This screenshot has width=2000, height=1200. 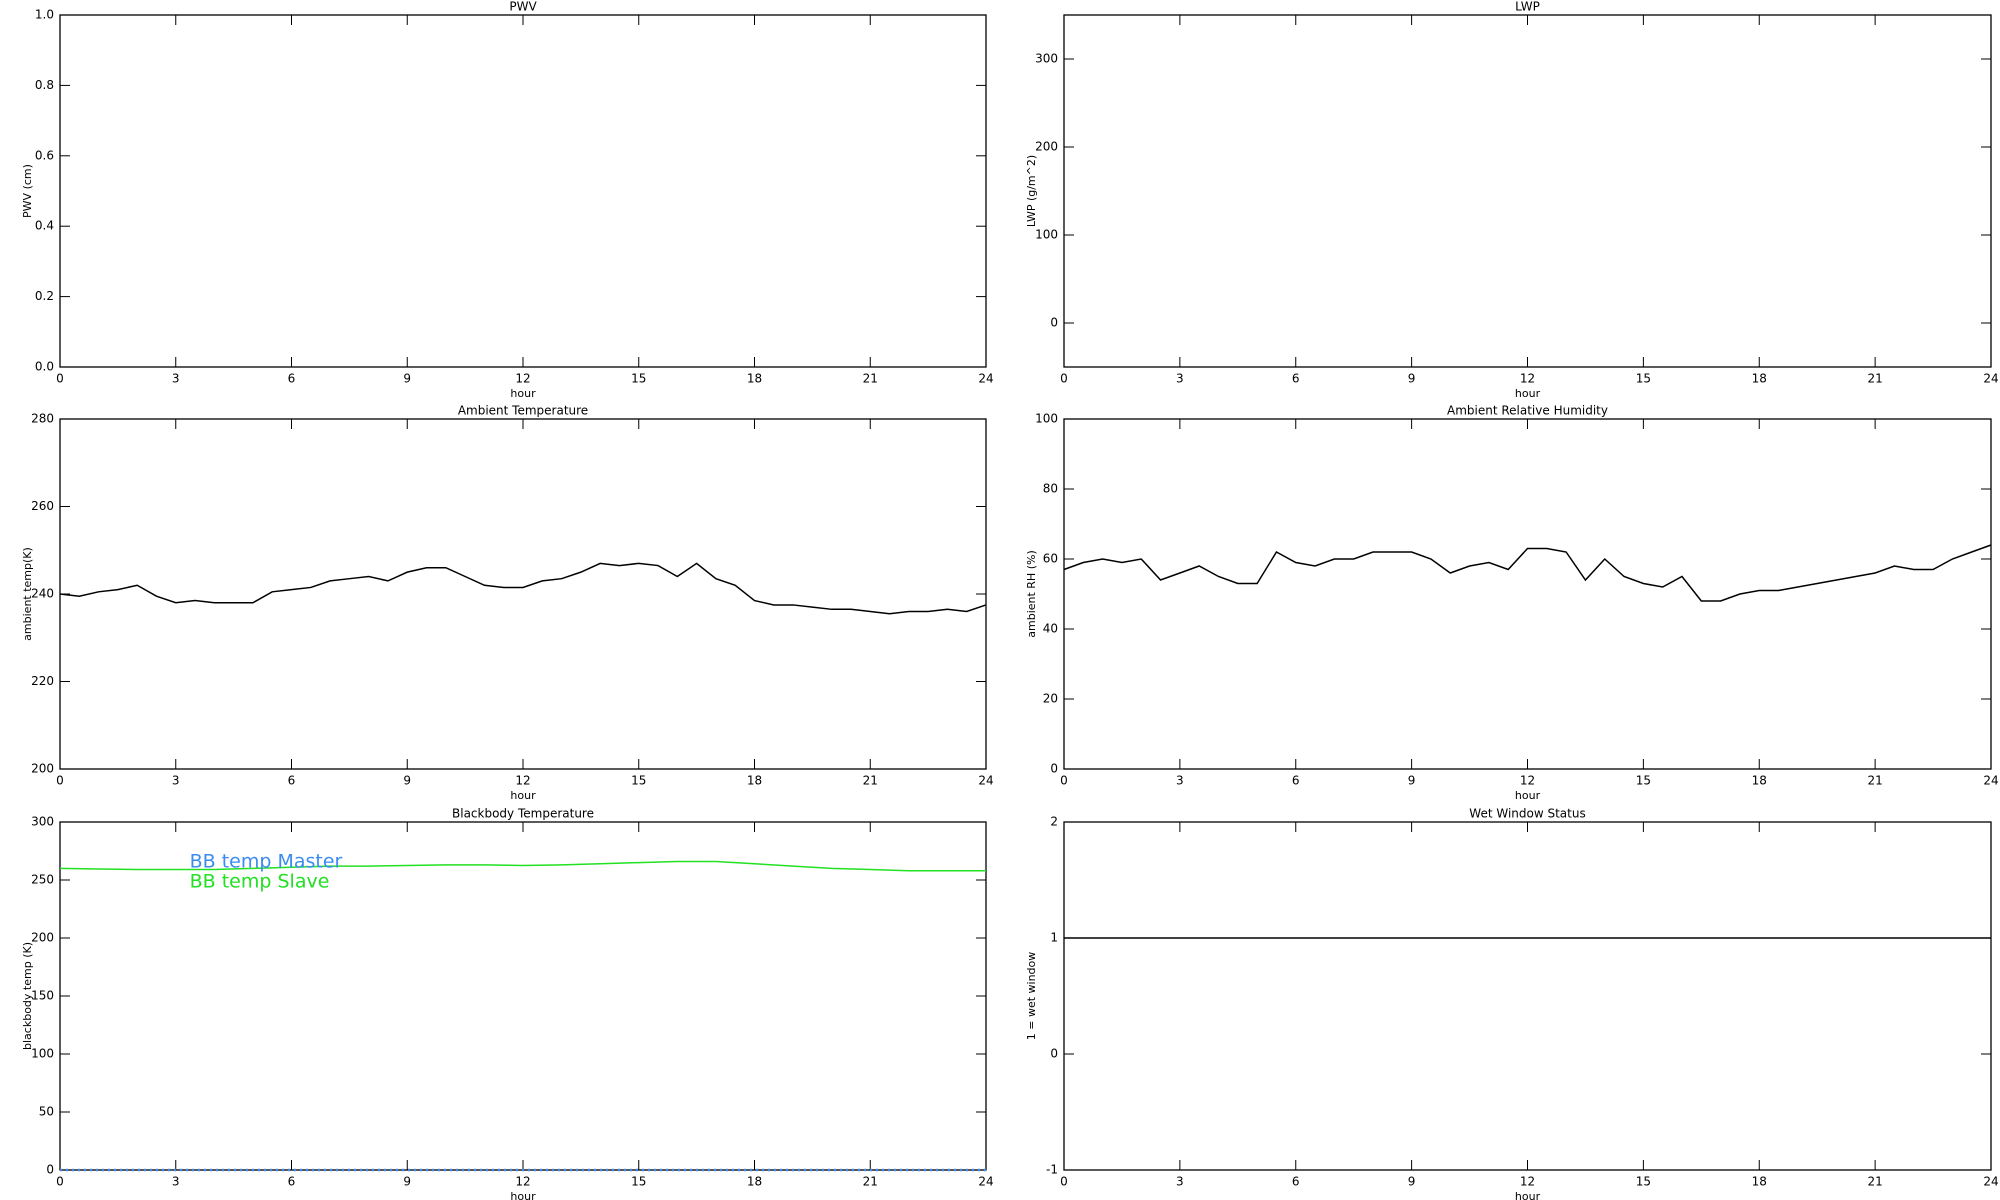 I want to click on y-tick-label: 2, so click(x=1054, y=822).